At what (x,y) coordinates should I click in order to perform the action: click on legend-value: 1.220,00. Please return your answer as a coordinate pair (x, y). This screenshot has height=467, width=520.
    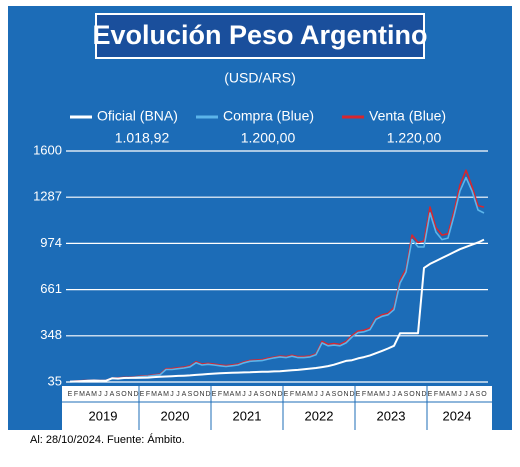
    Looking at the image, I should click on (414, 138).